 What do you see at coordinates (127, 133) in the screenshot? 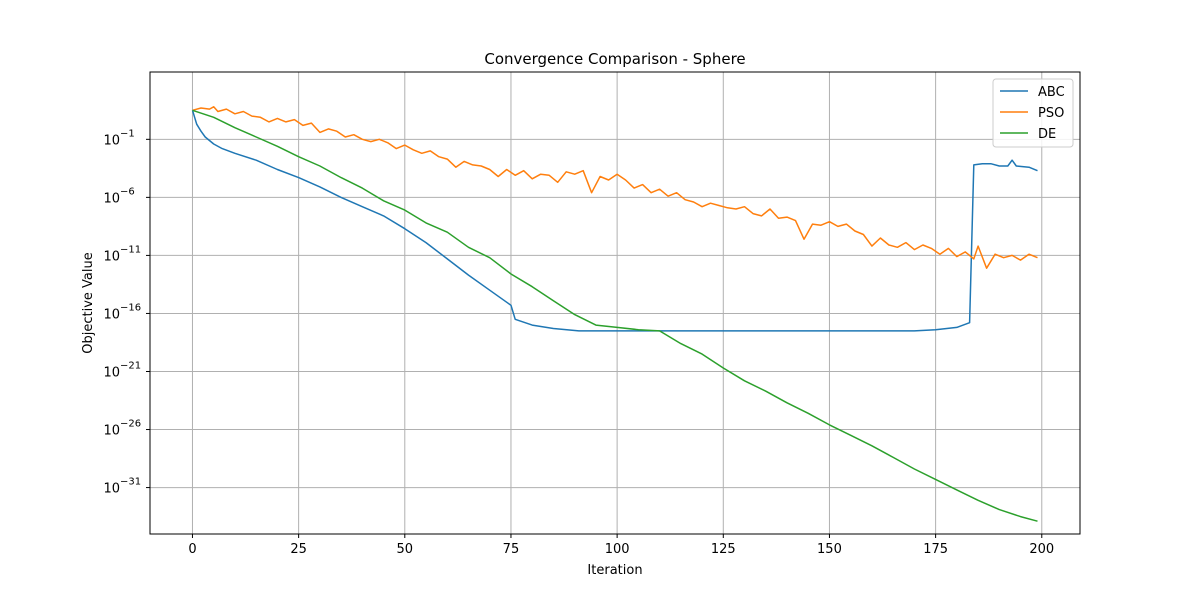
I see `y-tick-exponent: −1` at bounding box center [127, 133].